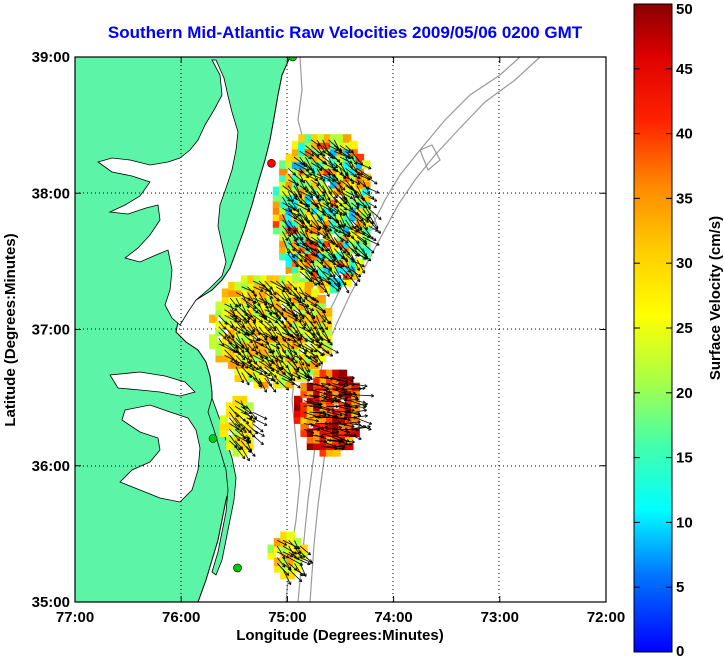 This screenshot has width=724, height=659. Describe the element at coordinates (181, 617) in the screenshot. I see `x-tick-label: 76:00` at that location.